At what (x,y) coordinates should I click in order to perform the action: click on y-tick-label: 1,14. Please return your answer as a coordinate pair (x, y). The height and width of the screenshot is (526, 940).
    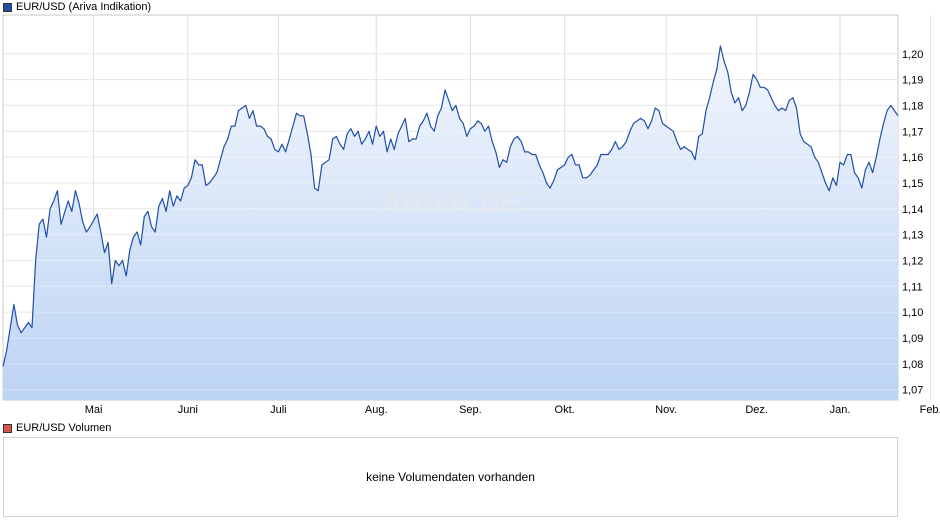
    Looking at the image, I should click on (912, 210).